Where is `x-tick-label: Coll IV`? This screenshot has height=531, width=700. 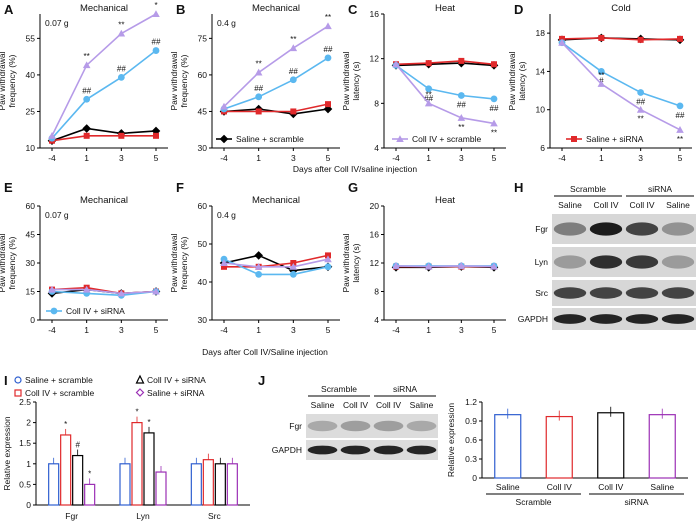
x-tick-label: Coll IV is located at coordinates (559, 487).